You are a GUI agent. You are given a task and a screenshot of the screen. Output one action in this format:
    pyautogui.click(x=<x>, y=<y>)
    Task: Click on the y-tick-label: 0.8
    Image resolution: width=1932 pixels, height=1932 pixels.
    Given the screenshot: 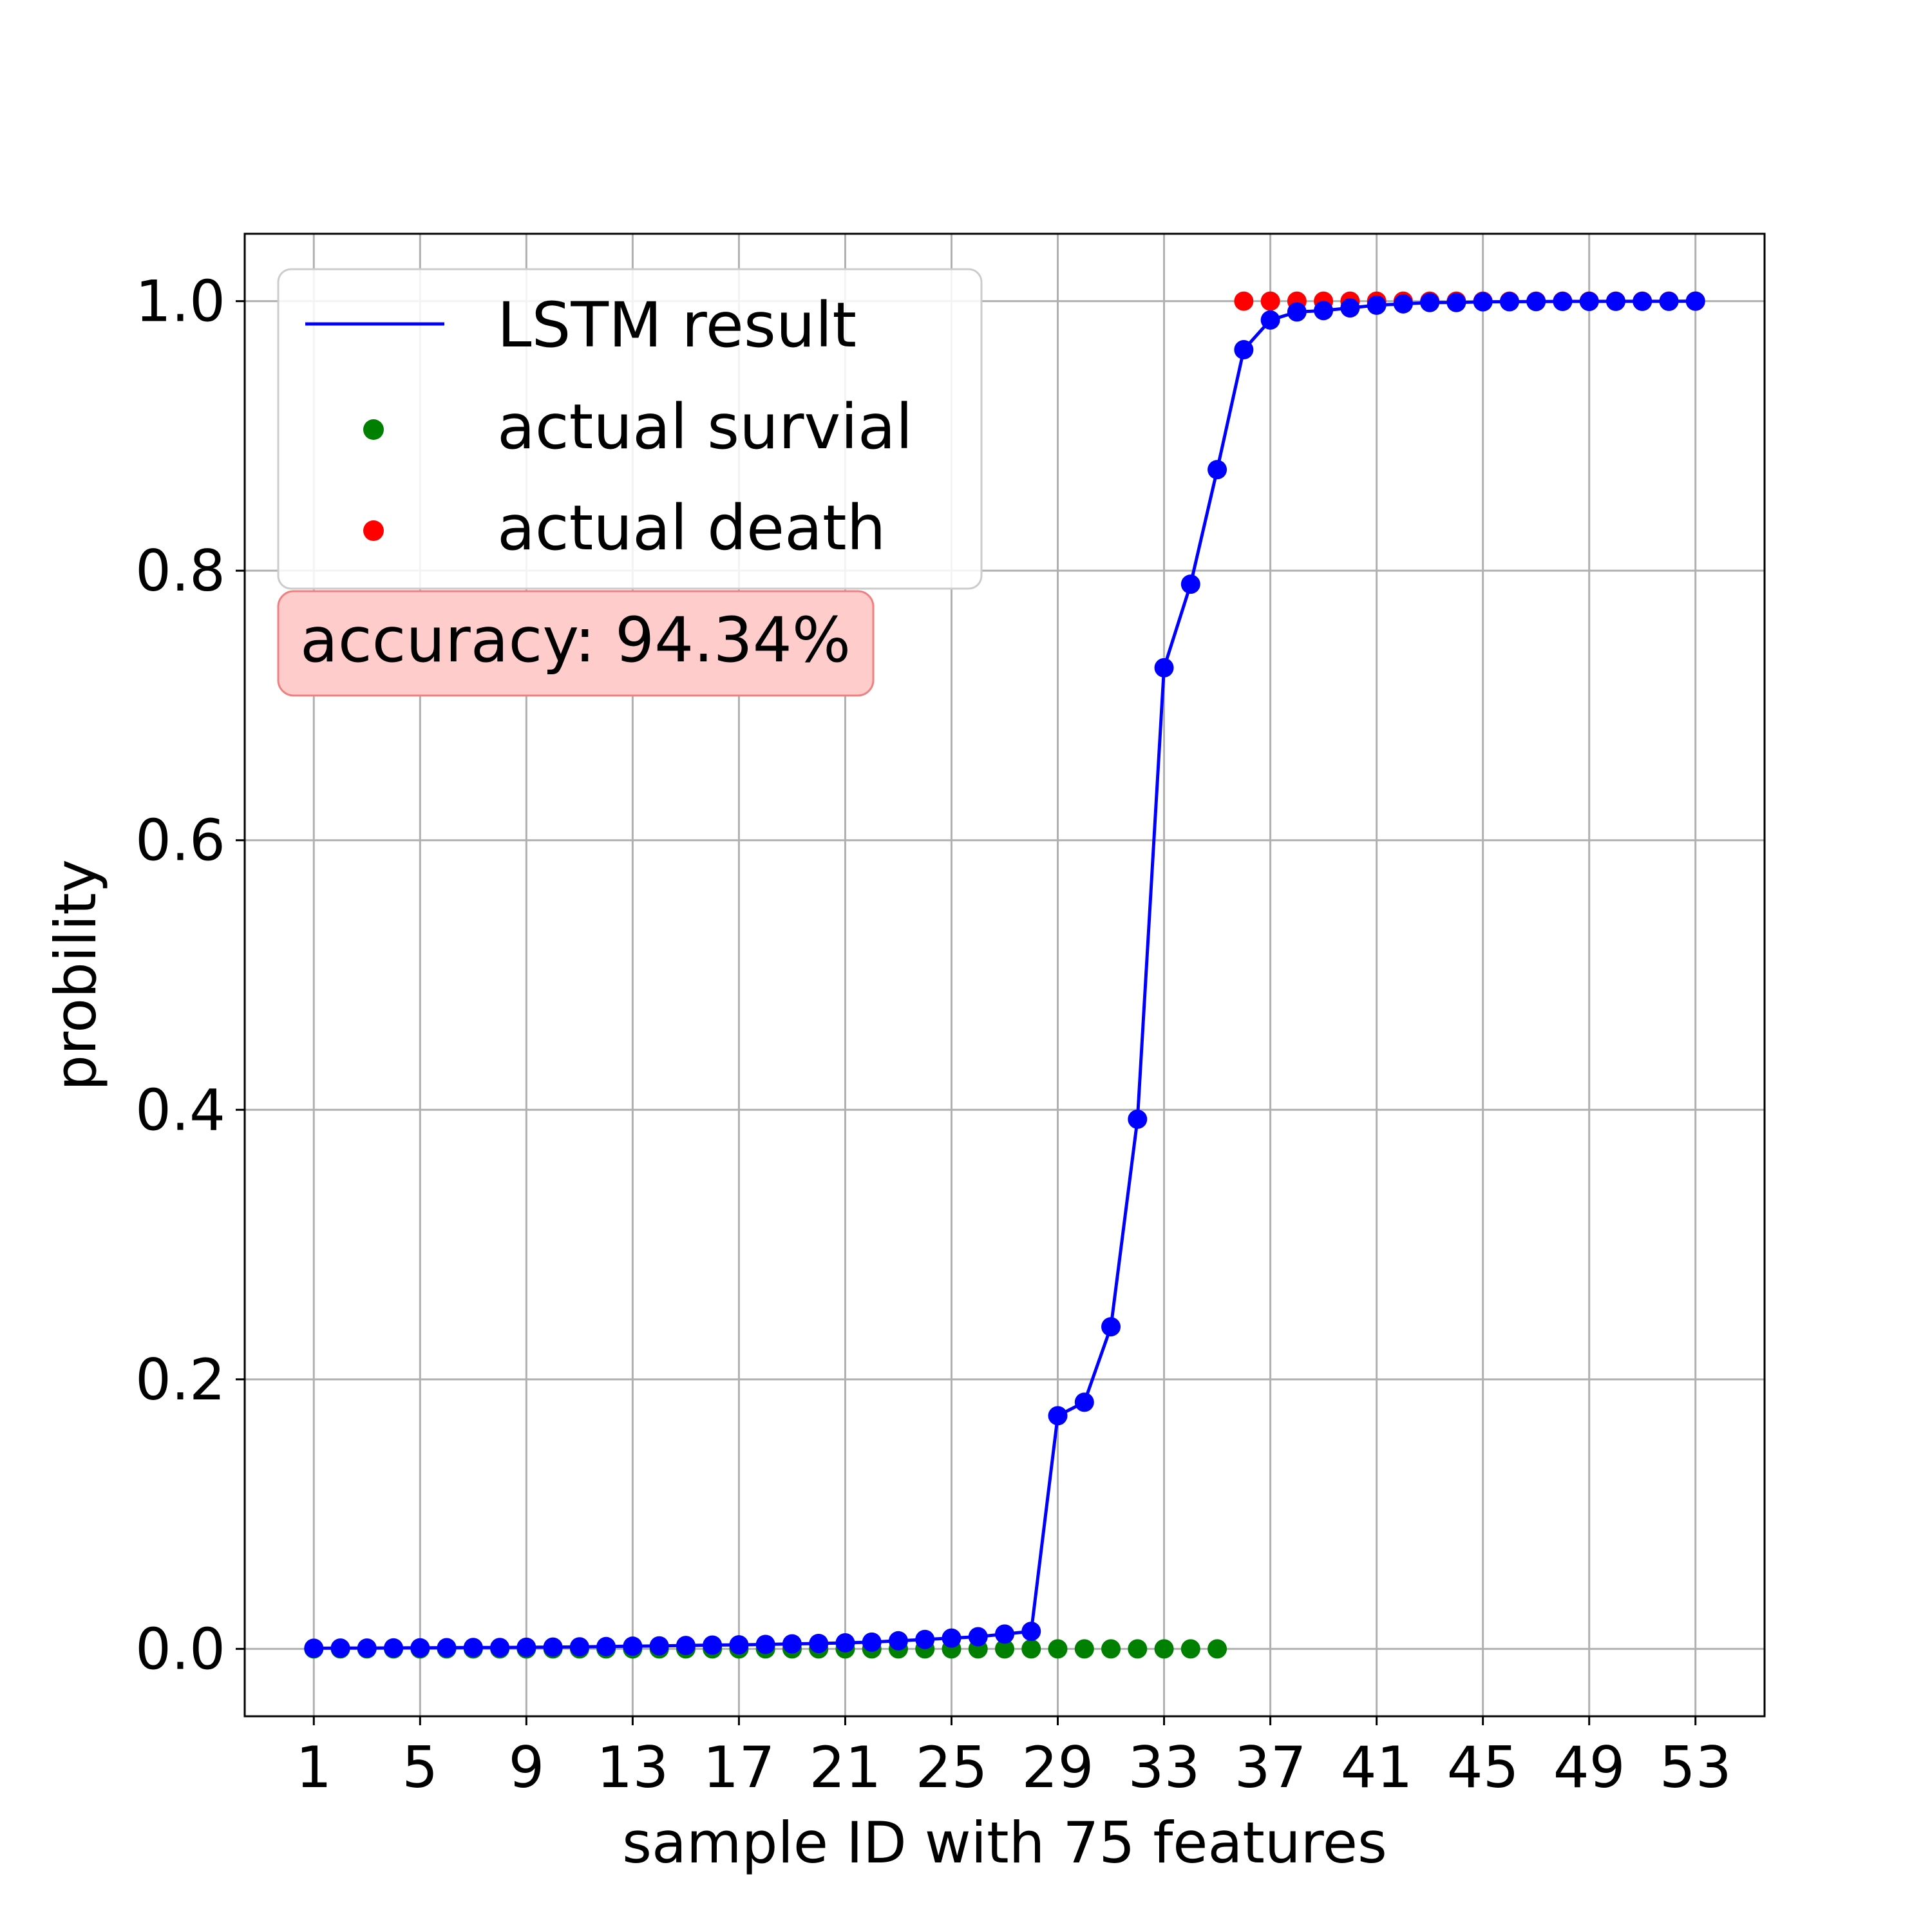 What is the action you would take?
    pyautogui.click(x=180, y=571)
    